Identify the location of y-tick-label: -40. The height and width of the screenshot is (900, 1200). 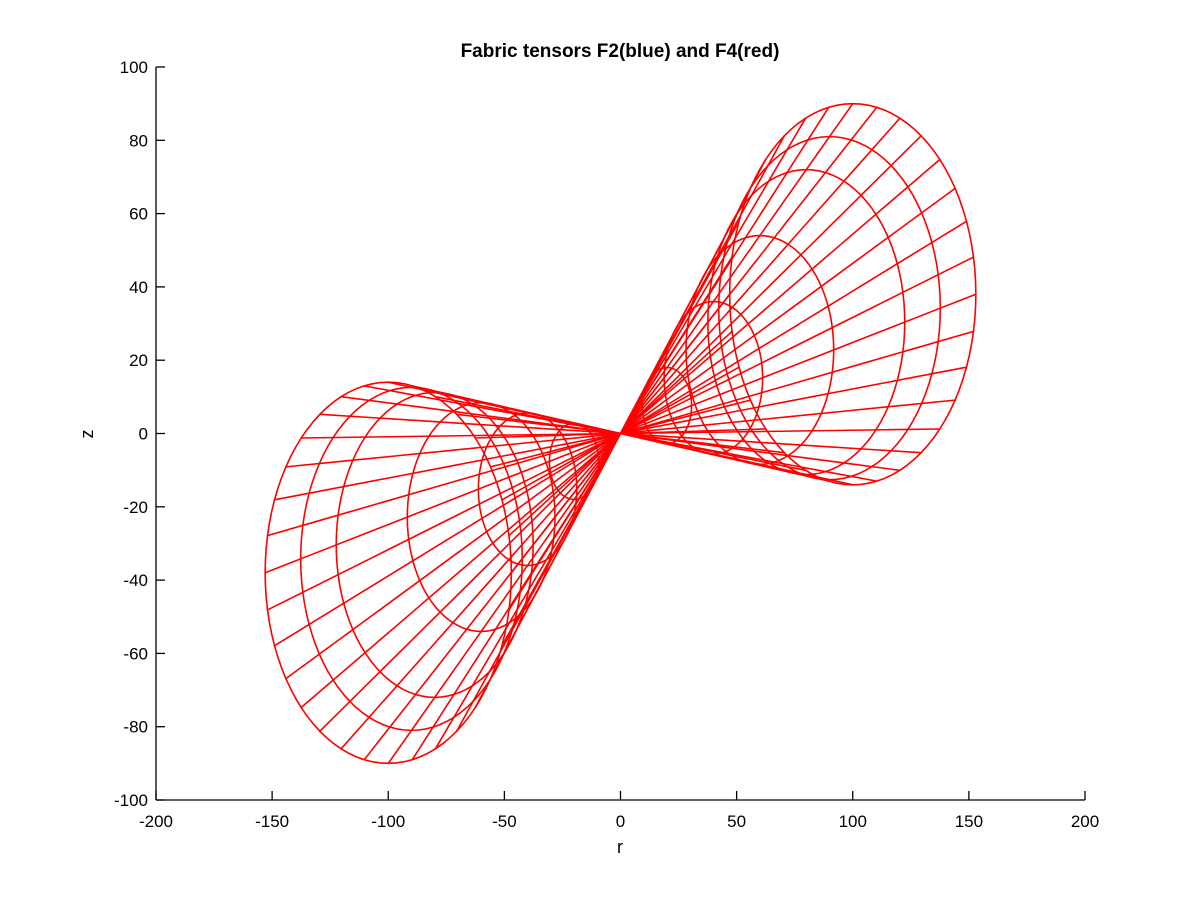
(135, 580).